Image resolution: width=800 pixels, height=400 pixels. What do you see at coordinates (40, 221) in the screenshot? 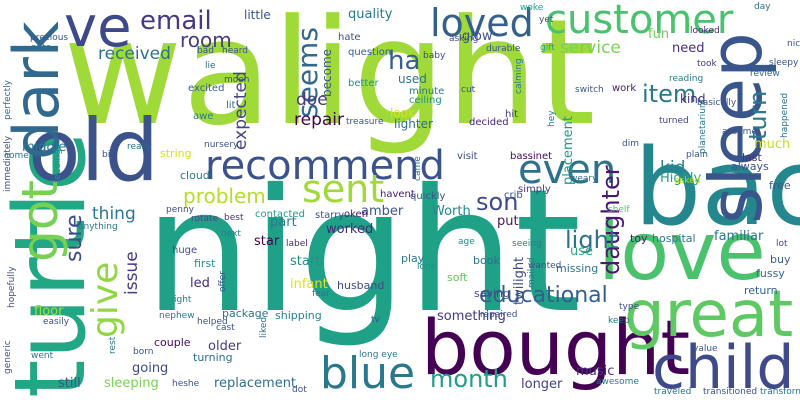
I see `word: got` at bounding box center [40, 221].